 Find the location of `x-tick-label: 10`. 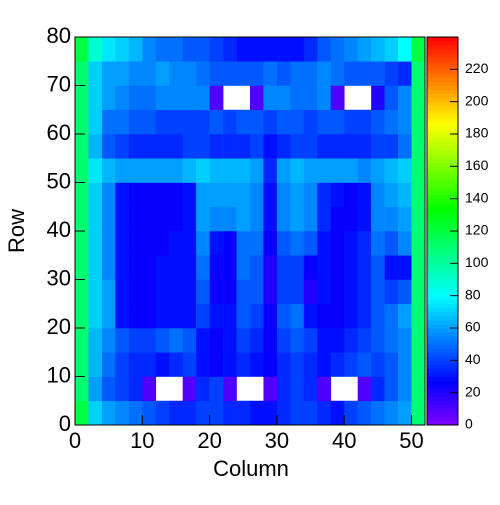

x-tick-label: 10 is located at coordinates (142, 440).